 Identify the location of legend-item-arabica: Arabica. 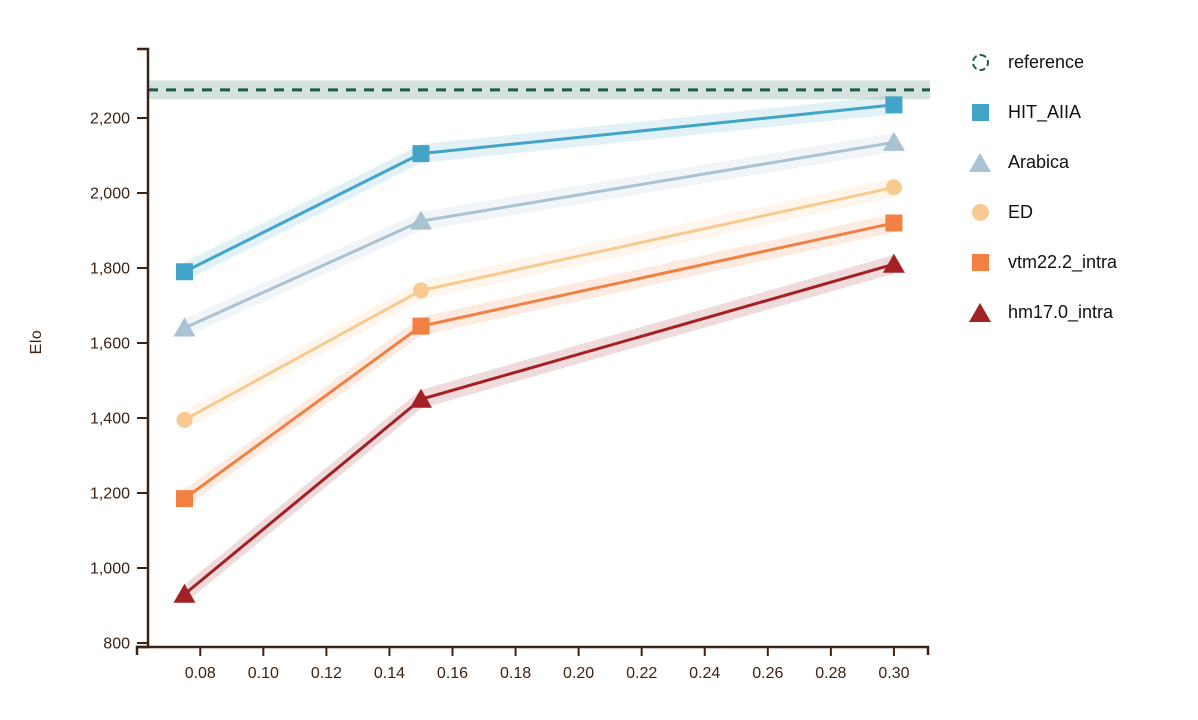
(1040, 162).